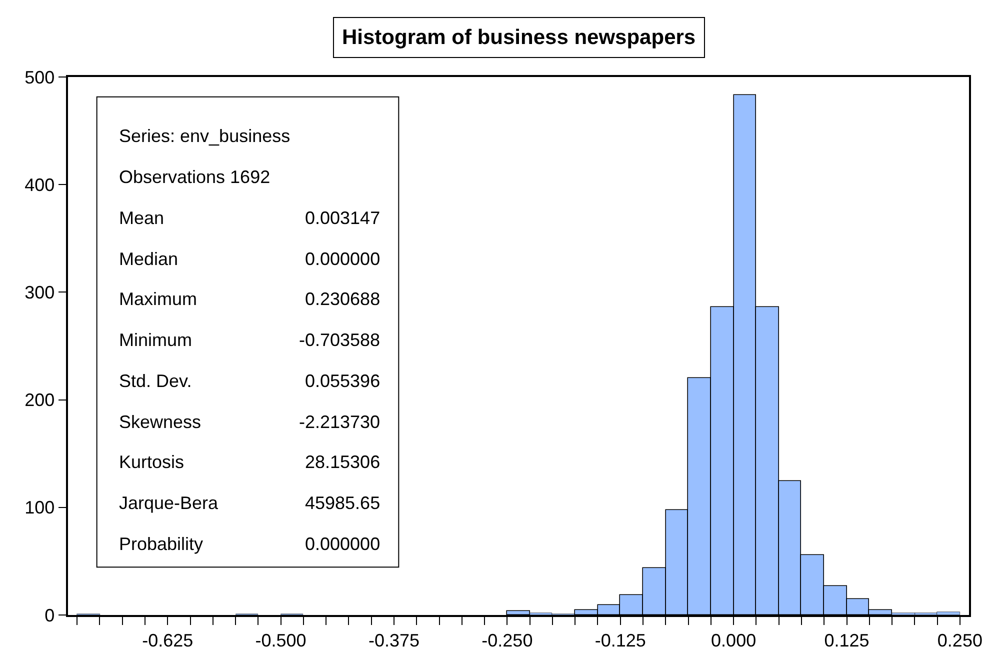 Image resolution: width=994 pixels, height=662 pixels. I want to click on x-tick-label: 0.125, so click(847, 640).